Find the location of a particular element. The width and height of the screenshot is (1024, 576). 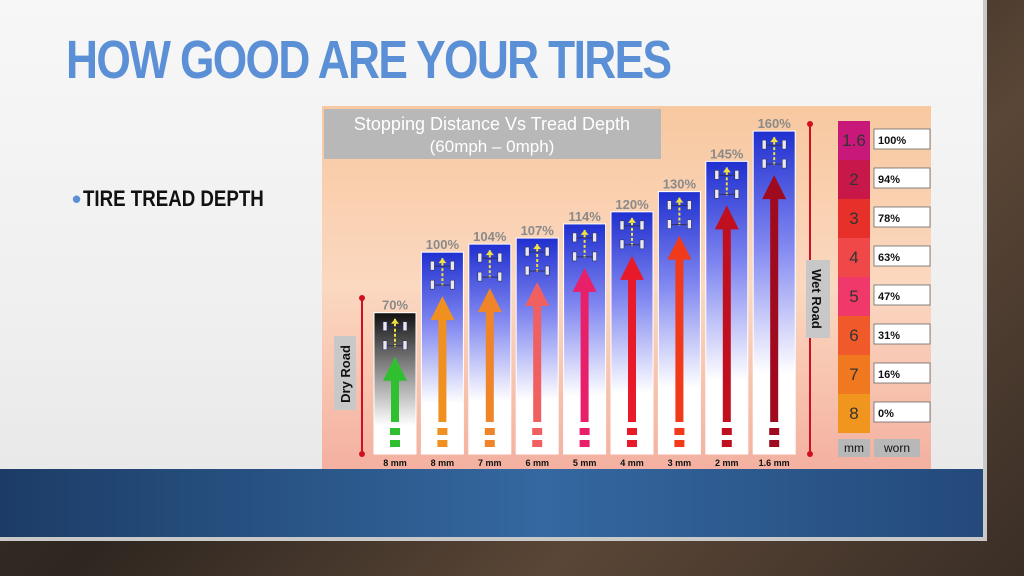

bar-7: 130% 3 mm is located at coordinates (679, 322).